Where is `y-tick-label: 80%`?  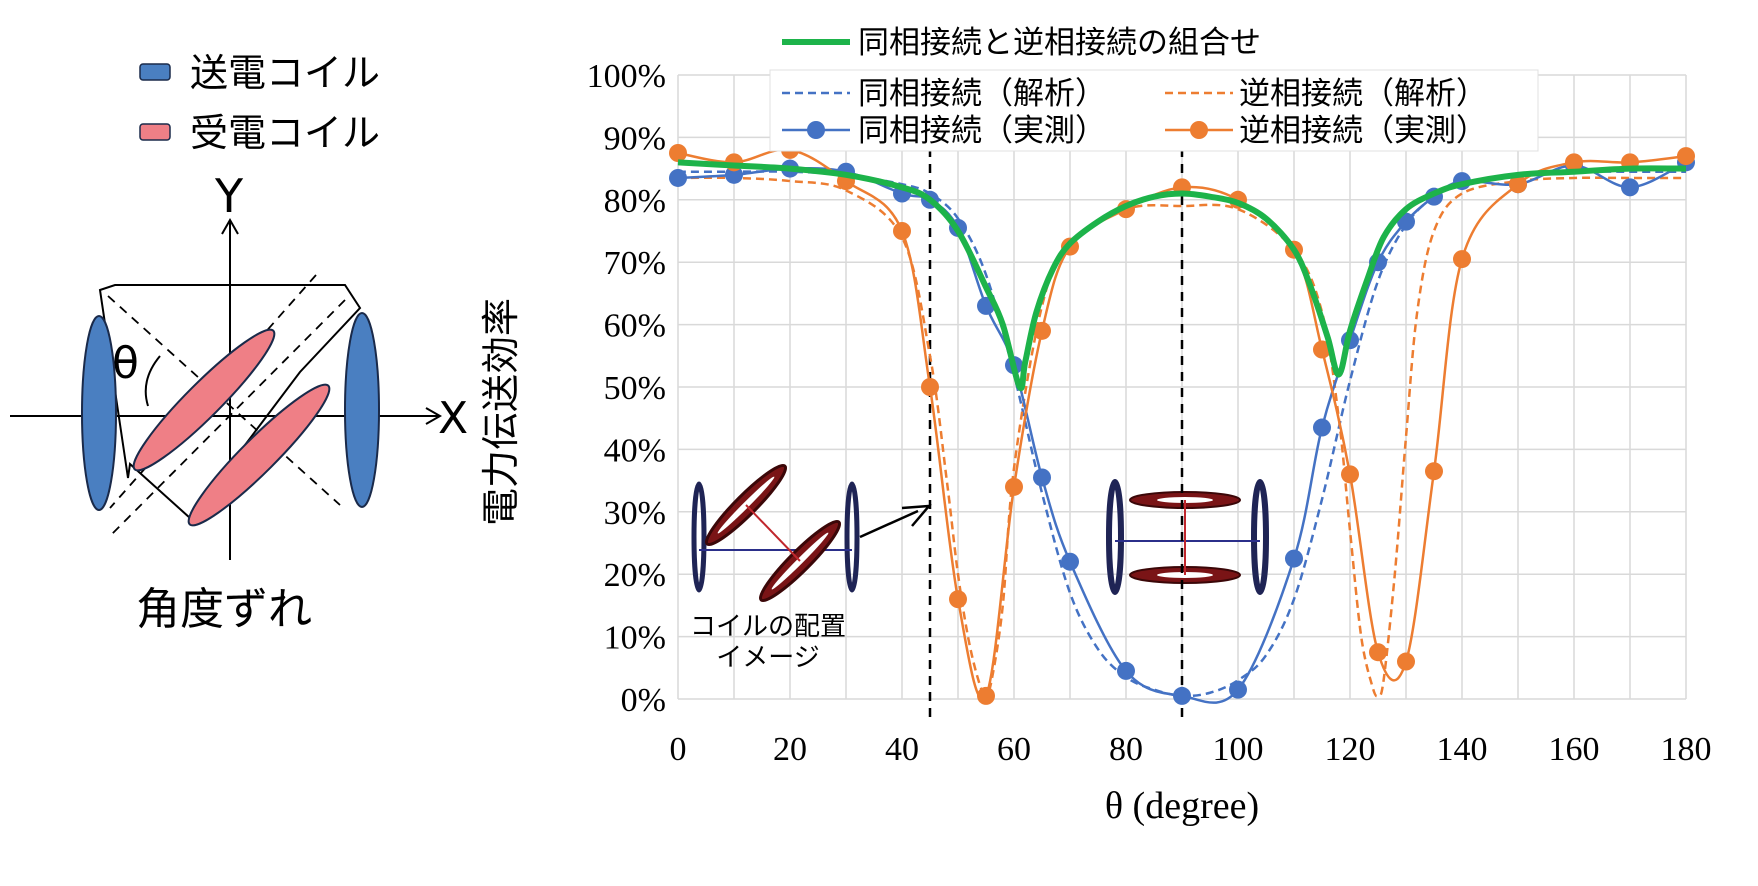 y-tick-label: 80% is located at coordinates (635, 201).